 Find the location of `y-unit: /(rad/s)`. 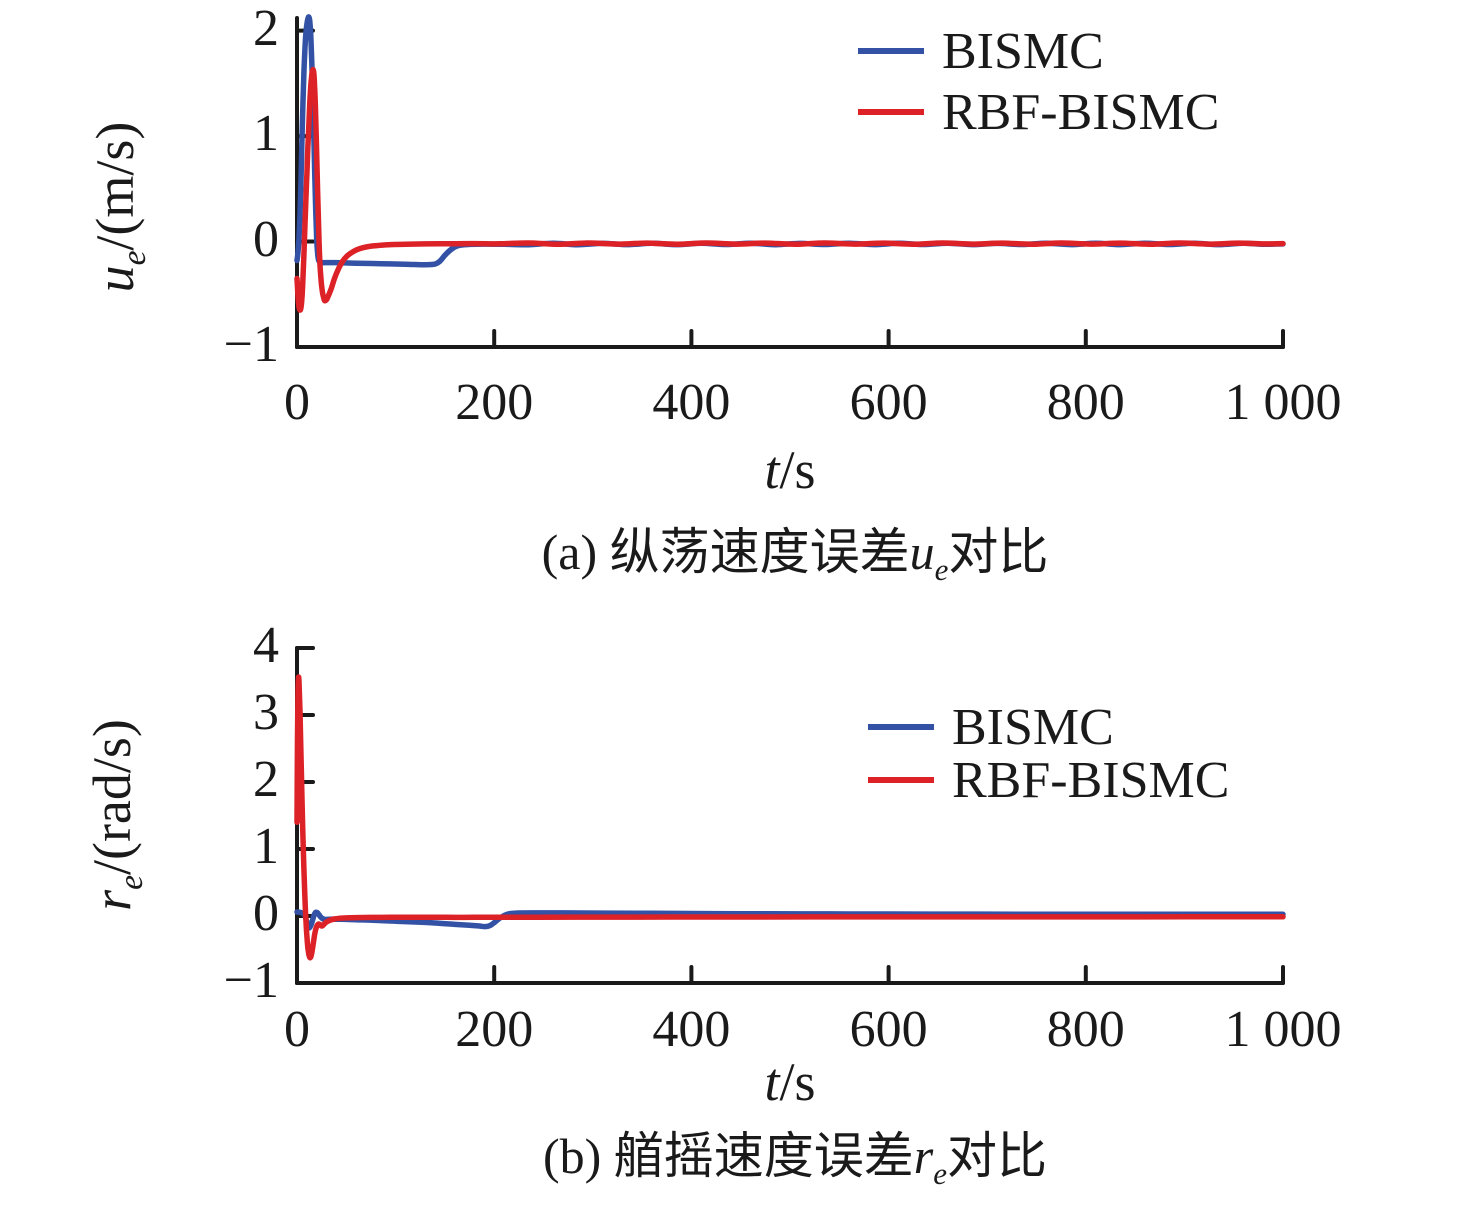

y-unit: /(rad/s) is located at coordinates (112, 797).